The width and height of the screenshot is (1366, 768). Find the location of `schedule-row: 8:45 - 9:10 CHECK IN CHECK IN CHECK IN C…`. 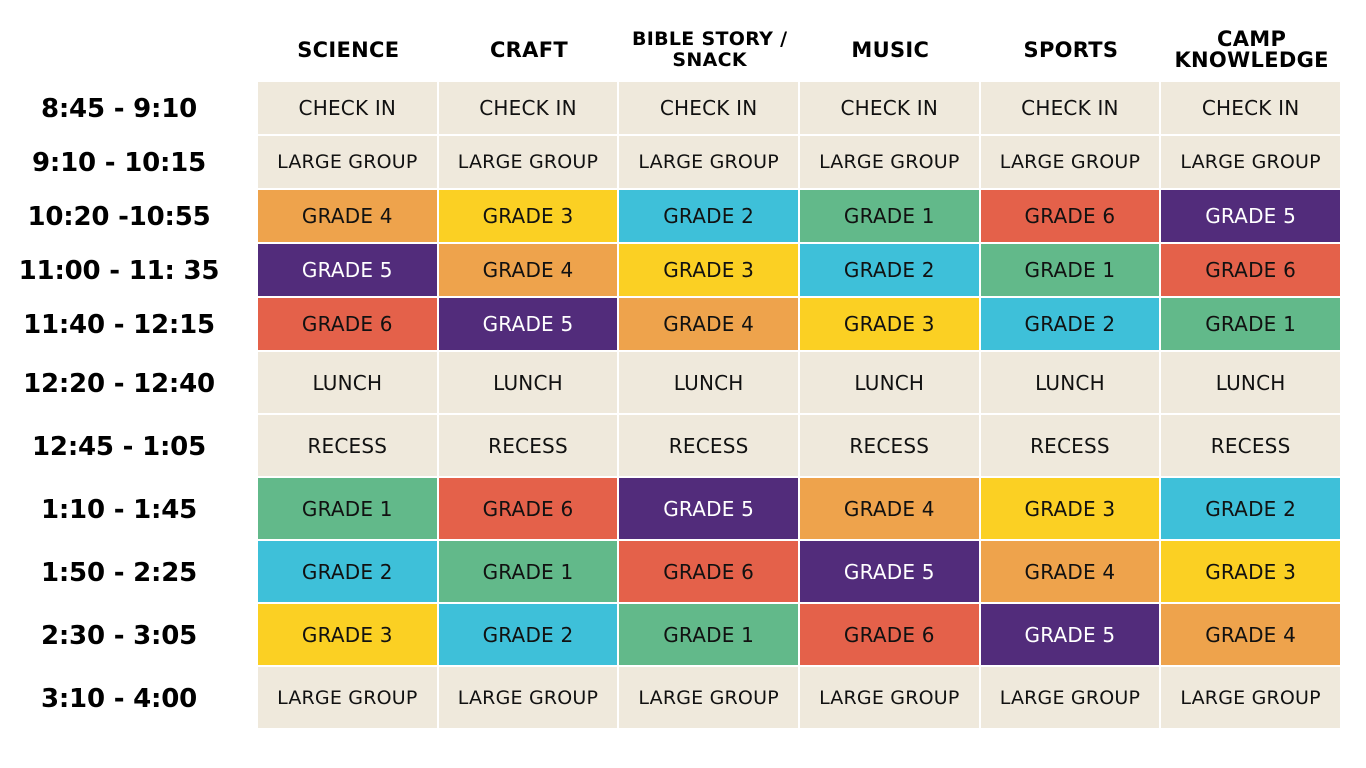

schedule-row: 8:45 - 9:10 CHECK IN CHECK IN CHECK IN C… is located at coordinates (671, 109).